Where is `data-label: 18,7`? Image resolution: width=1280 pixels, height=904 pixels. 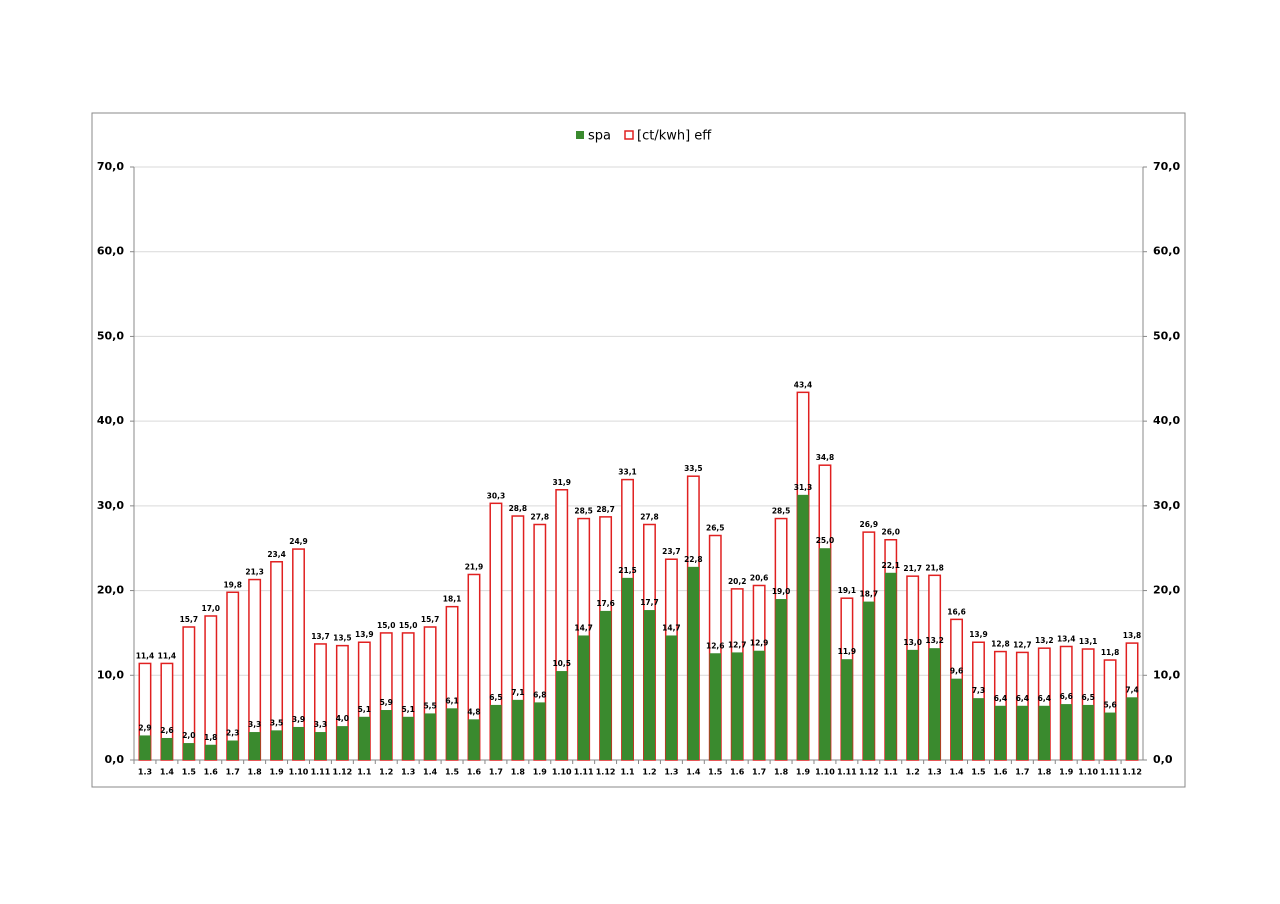 data-label: 18,7 is located at coordinates (869, 594).